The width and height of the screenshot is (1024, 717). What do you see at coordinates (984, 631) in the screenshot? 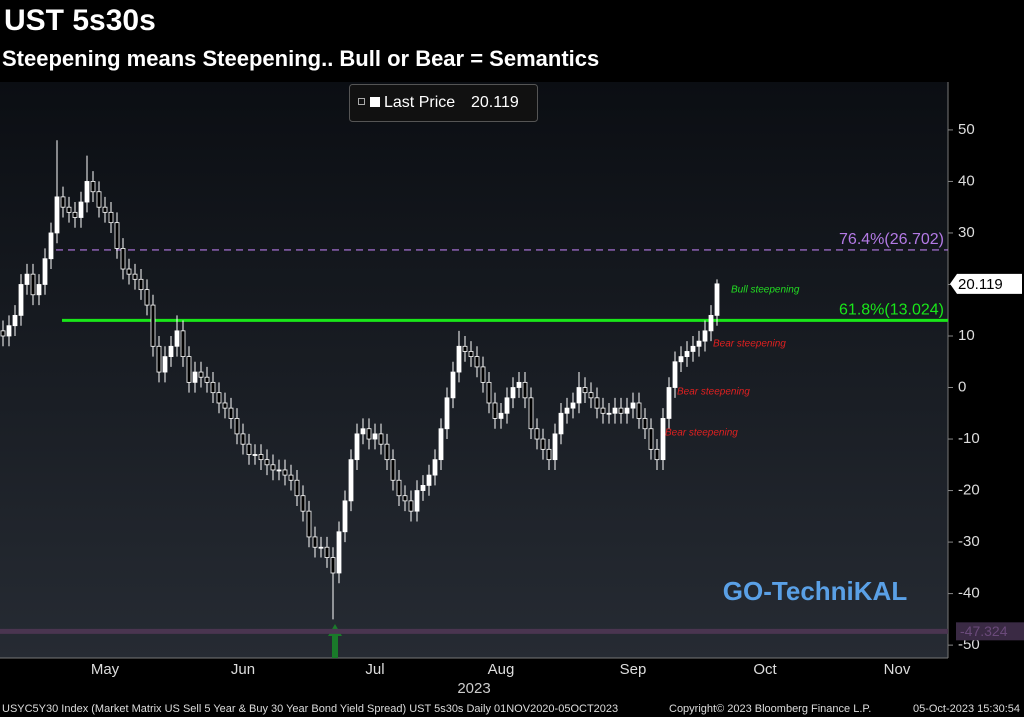
I see `level-tag-label: -47.324` at bounding box center [984, 631].